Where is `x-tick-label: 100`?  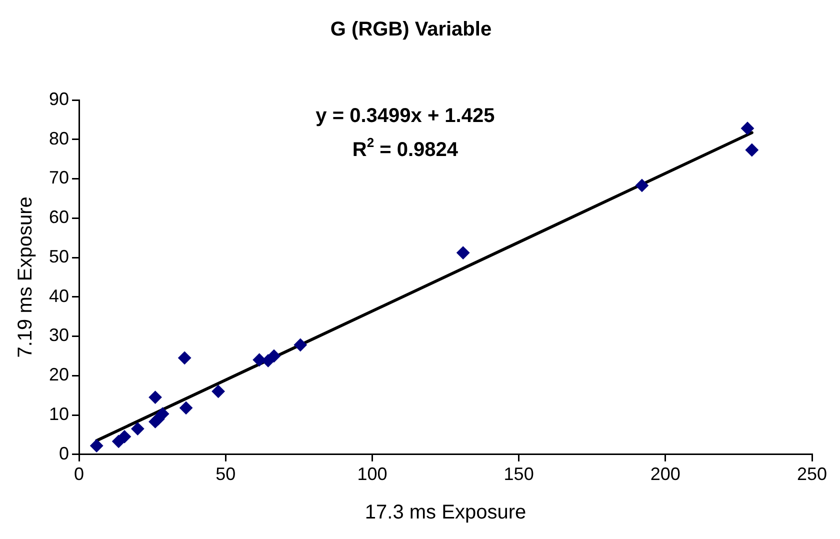
x-tick-label: 100 is located at coordinates (372, 474).